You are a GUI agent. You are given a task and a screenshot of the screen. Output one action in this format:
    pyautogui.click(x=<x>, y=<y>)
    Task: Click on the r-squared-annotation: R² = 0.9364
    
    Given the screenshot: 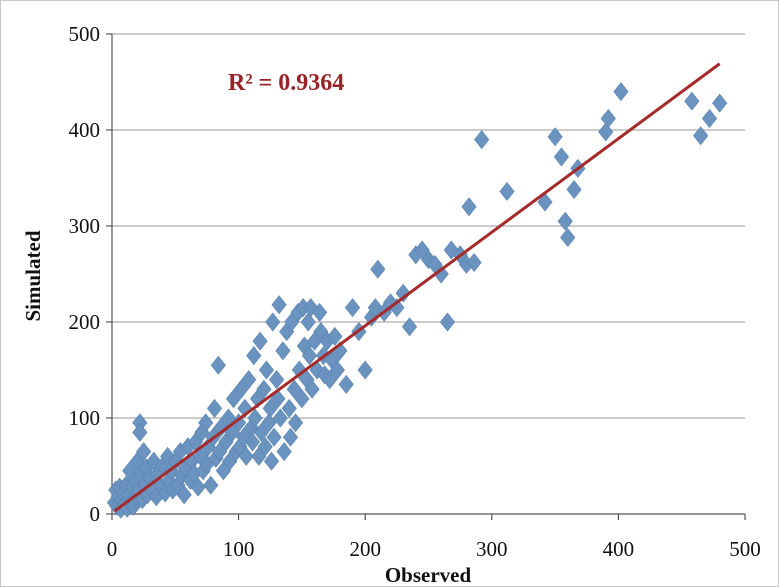 What is the action you would take?
    pyautogui.click(x=286, y=83)
    